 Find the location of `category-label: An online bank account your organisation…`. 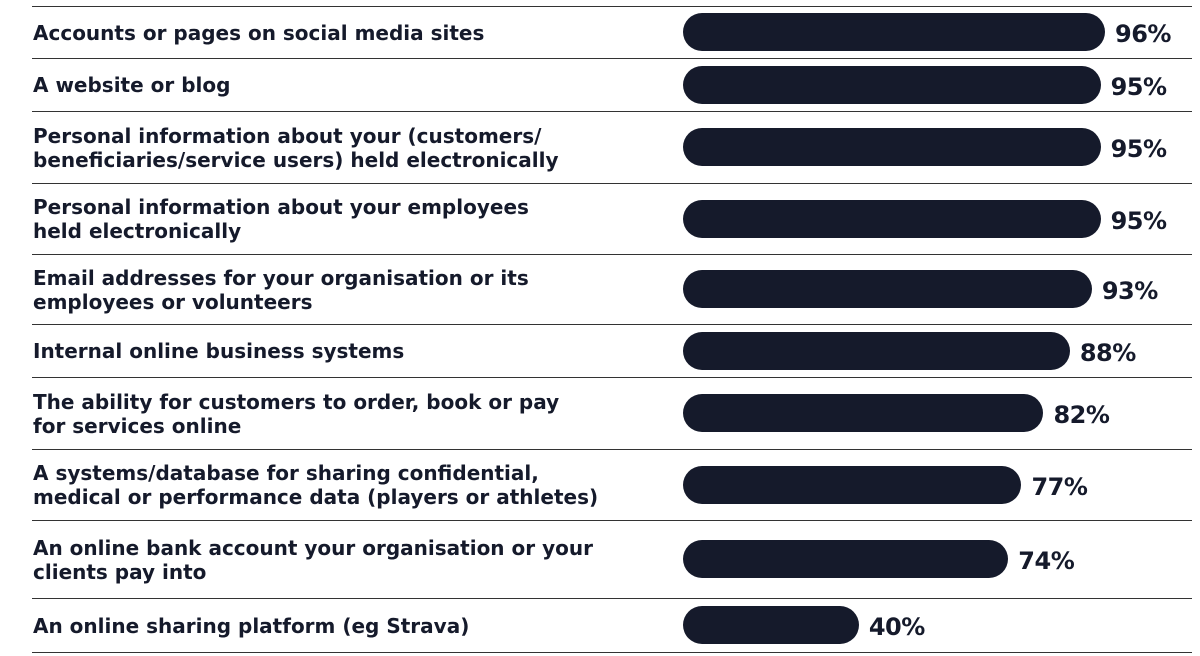

category-label: An online bank account your organisation… is located at coordinates (313, 559).